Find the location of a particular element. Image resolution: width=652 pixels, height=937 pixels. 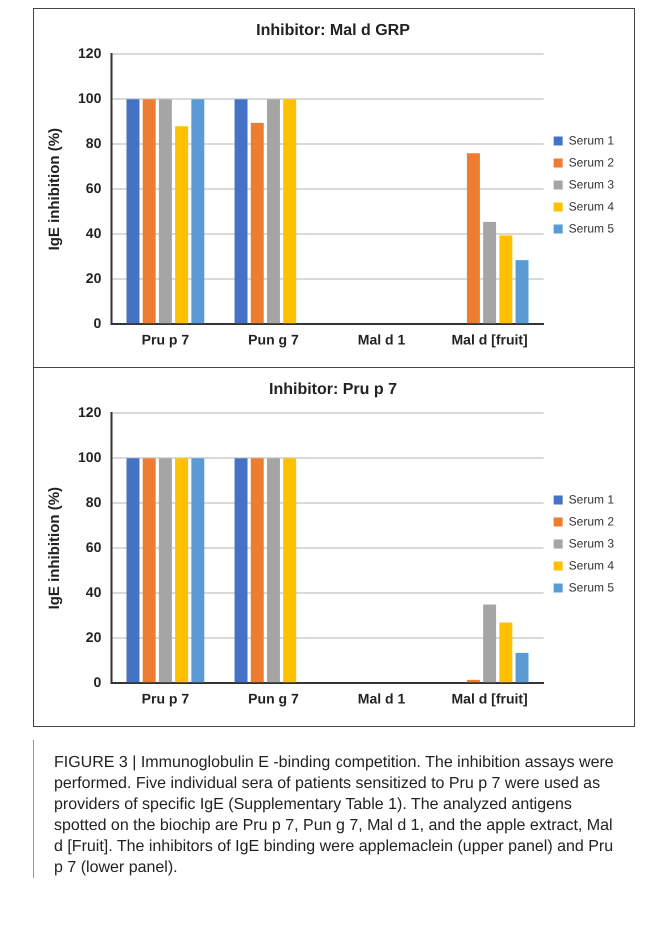

caption: FIGURE 3 | Immunoglobulin E -binding competition. The inhibition assays were performed. Five individual sera of patients sensitized to Pru p 7 were used as providers of specific IgE (Supplementary Table 1). The analyzed antigens spotted on the biochip are Pru p 7, Pun g 7, Mal d 1, and the apple extract, Mal d [Fruit]. The inhibitors of IgE binding were applemaclein (upper panel) and Pru p 7 (lower panel). is located at coordinates (334, 815).